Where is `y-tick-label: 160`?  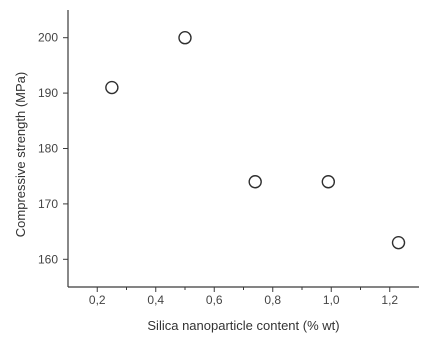 y-tick-label: 160 is located at coordinates (48, 259).